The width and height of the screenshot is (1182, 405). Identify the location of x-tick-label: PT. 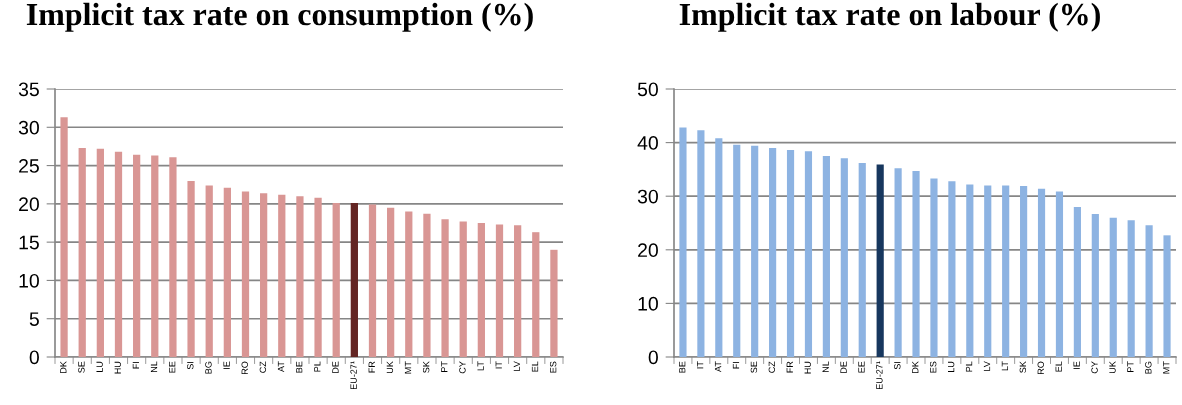
(1130, 366).